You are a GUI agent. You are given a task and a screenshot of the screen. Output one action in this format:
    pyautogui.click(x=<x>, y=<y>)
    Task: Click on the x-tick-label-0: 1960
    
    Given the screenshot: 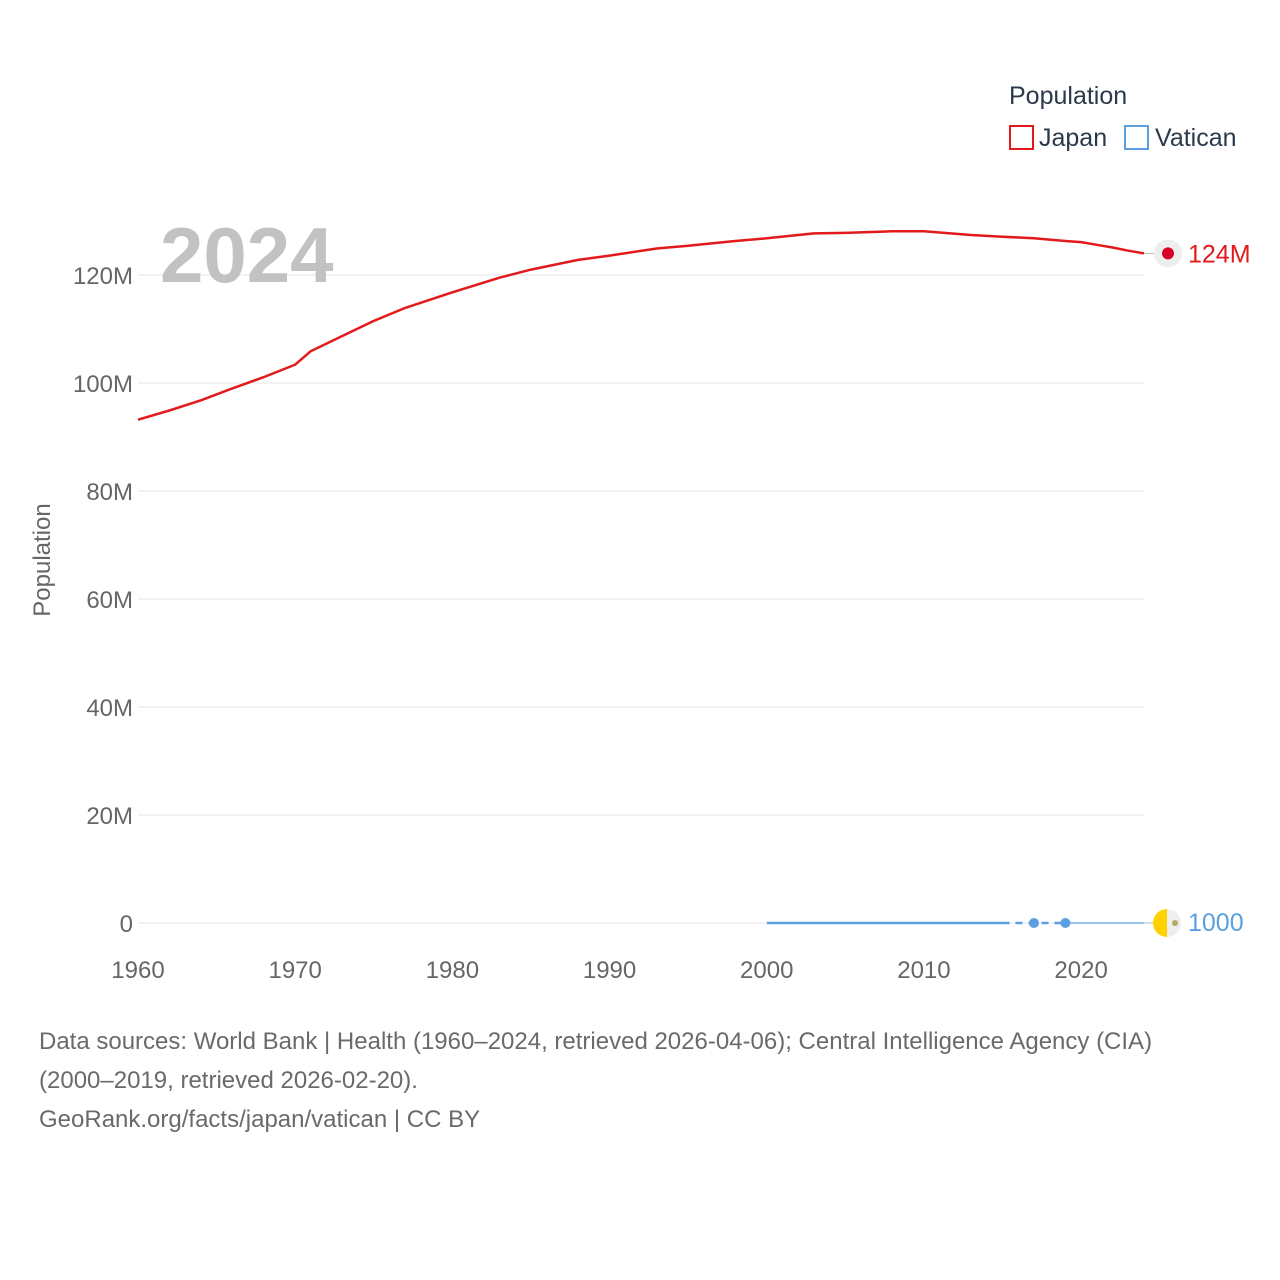 What is the action you would take?
    pyautogui.click(x=137, y=970)
    